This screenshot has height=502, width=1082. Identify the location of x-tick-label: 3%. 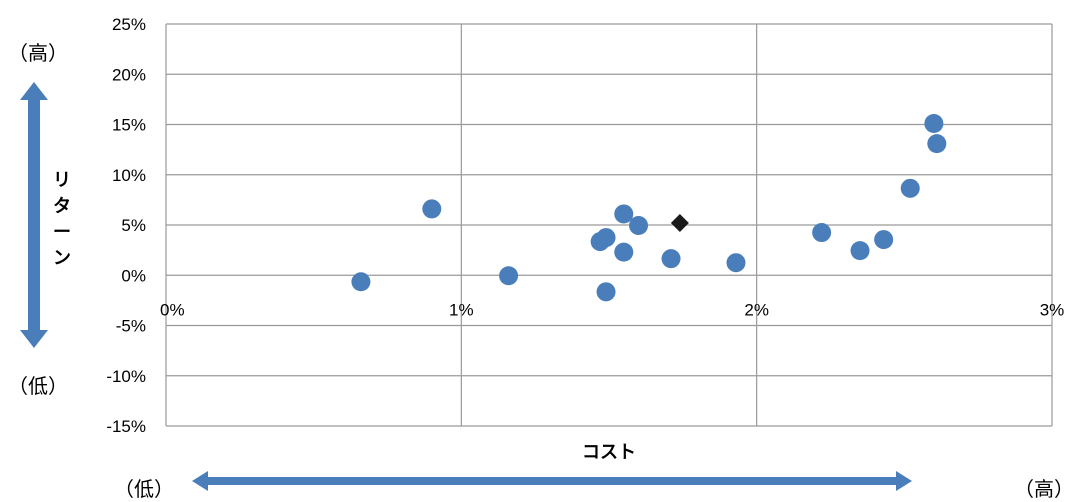
(1052, 309).